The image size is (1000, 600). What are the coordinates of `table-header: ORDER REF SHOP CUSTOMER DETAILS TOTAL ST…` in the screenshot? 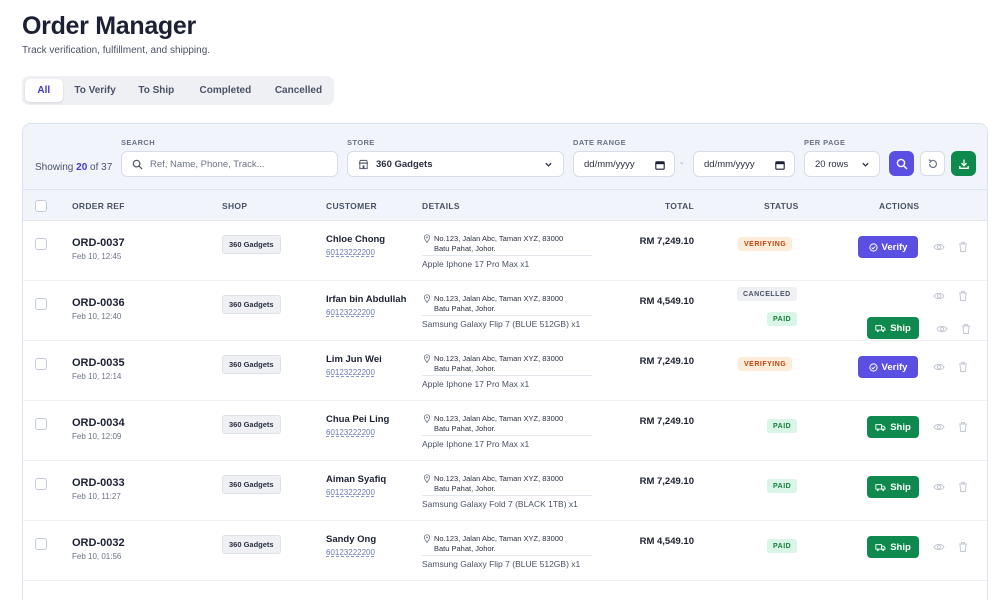 It's located at (505, 205).